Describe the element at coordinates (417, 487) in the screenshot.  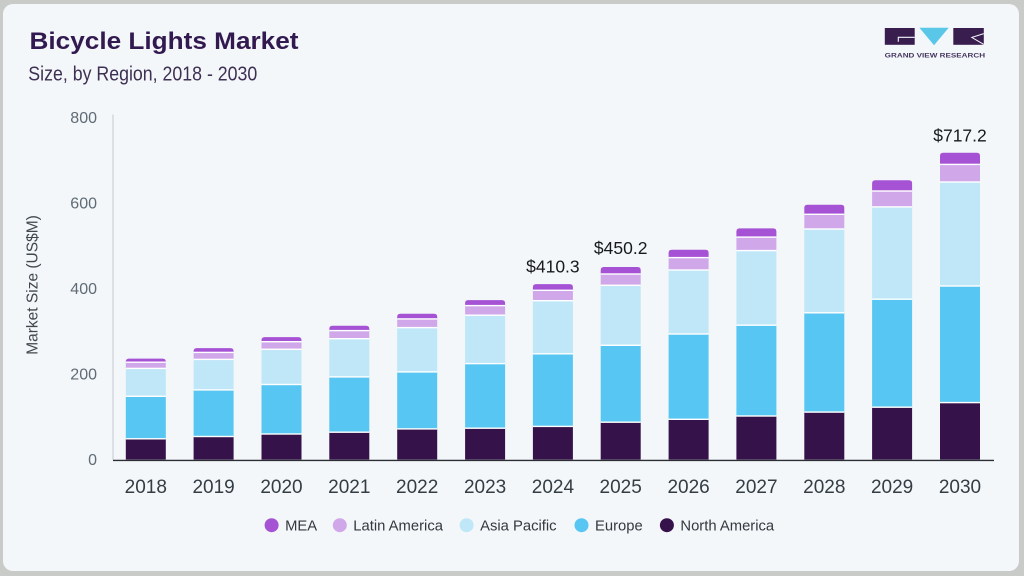
I see `svg-text: 2022` at that location.